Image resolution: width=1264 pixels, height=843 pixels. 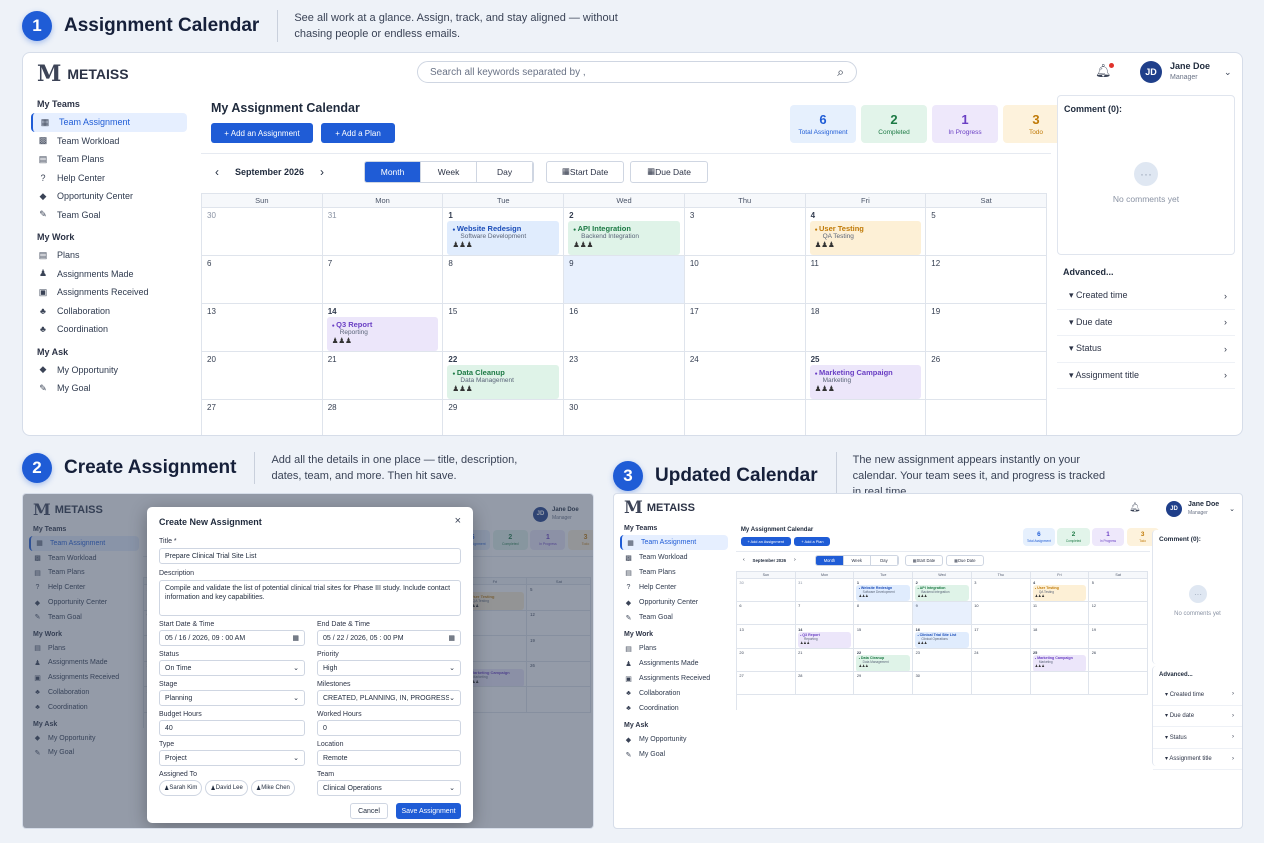 I want to click on title-field: Prepare Clinical Trial Site List, so click(x=310, y=556).